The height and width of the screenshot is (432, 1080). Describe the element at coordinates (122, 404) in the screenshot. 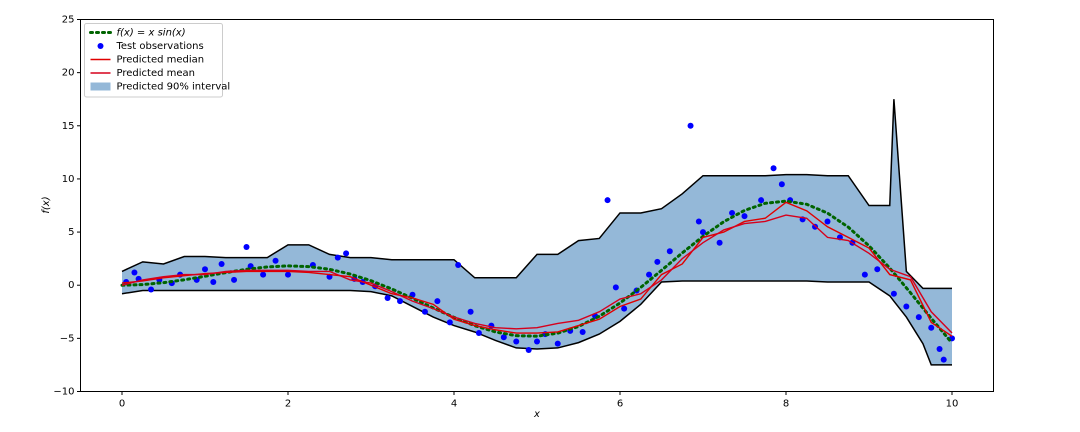

I see `x-tick-label: 0` at that location.